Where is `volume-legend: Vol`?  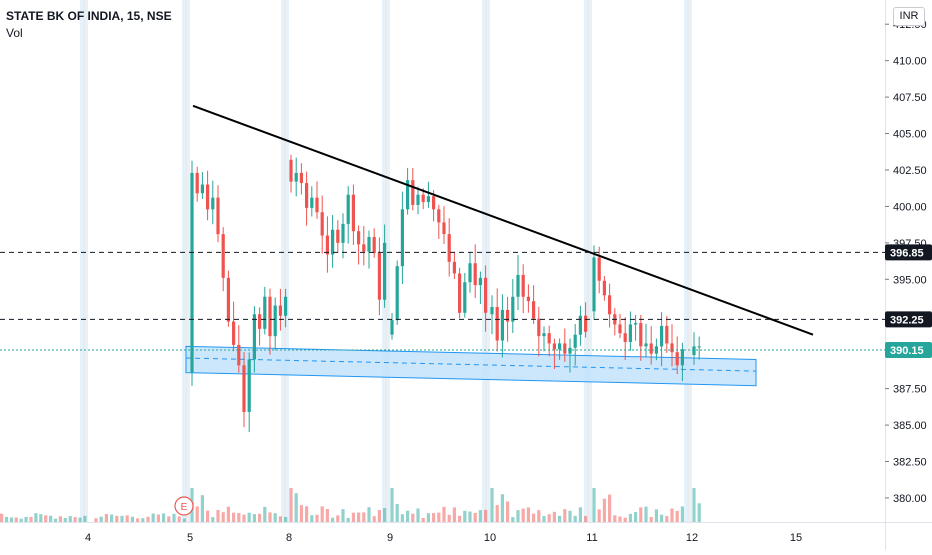
volume-legend: Vol is located at coordinates (14, 33).